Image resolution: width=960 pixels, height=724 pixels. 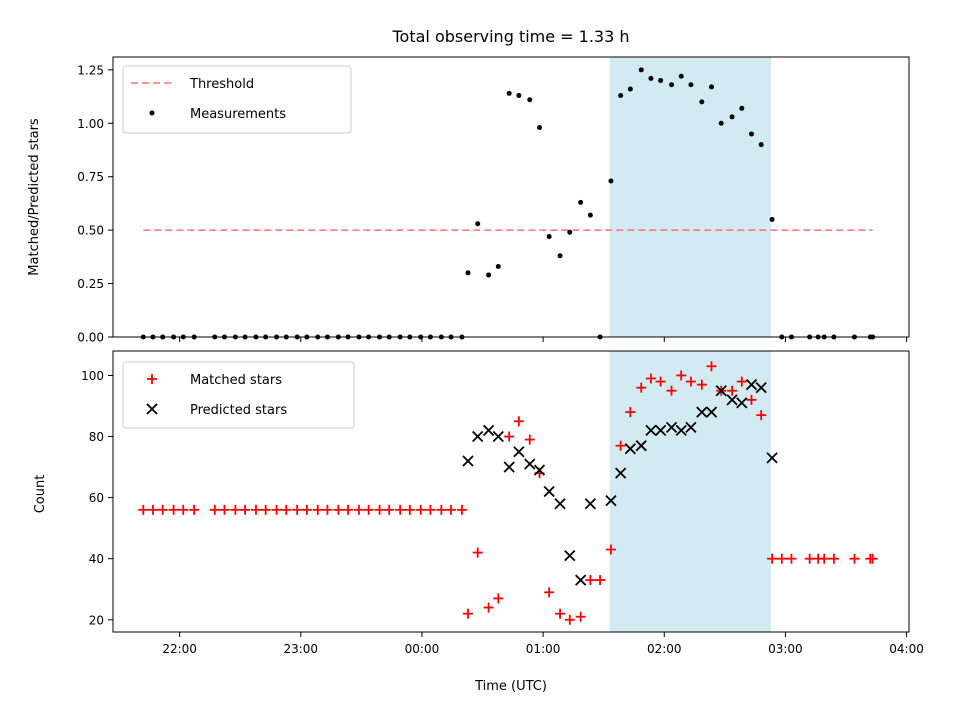 I want to click on top-y-tick-label: 1.00, so click(x=90, y=124).